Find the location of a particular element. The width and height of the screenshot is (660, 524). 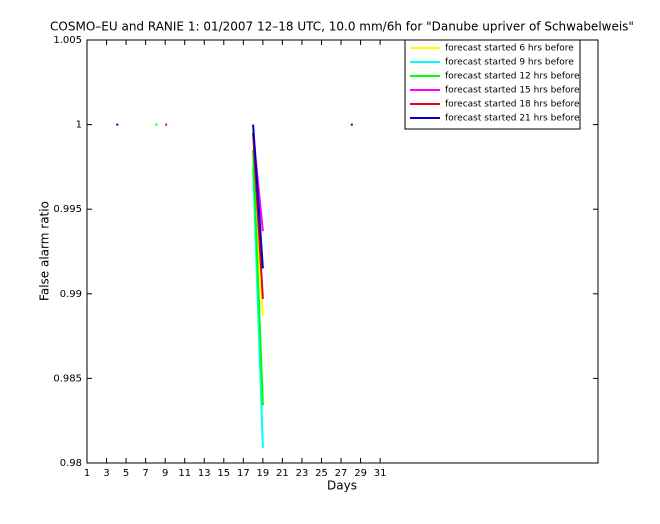

legend-label: forecast started 6 hrs before is located at coordinates (509, 49).